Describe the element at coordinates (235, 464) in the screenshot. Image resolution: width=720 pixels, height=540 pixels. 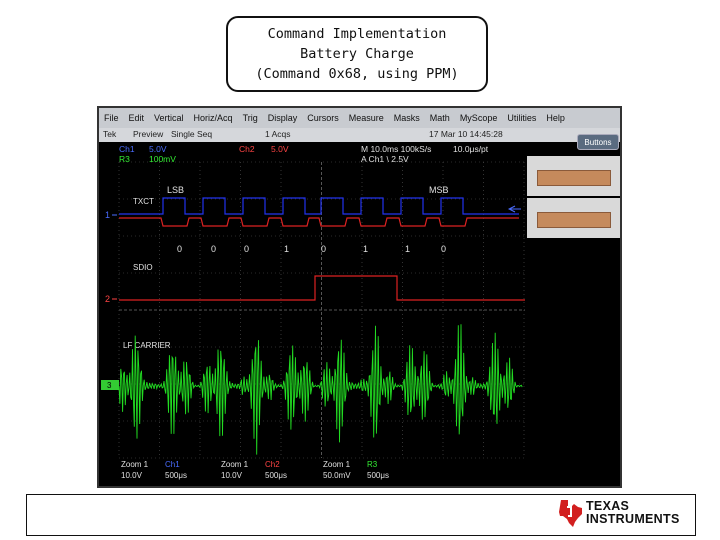
I see `zoom2-label: Zoom 1` at that location.